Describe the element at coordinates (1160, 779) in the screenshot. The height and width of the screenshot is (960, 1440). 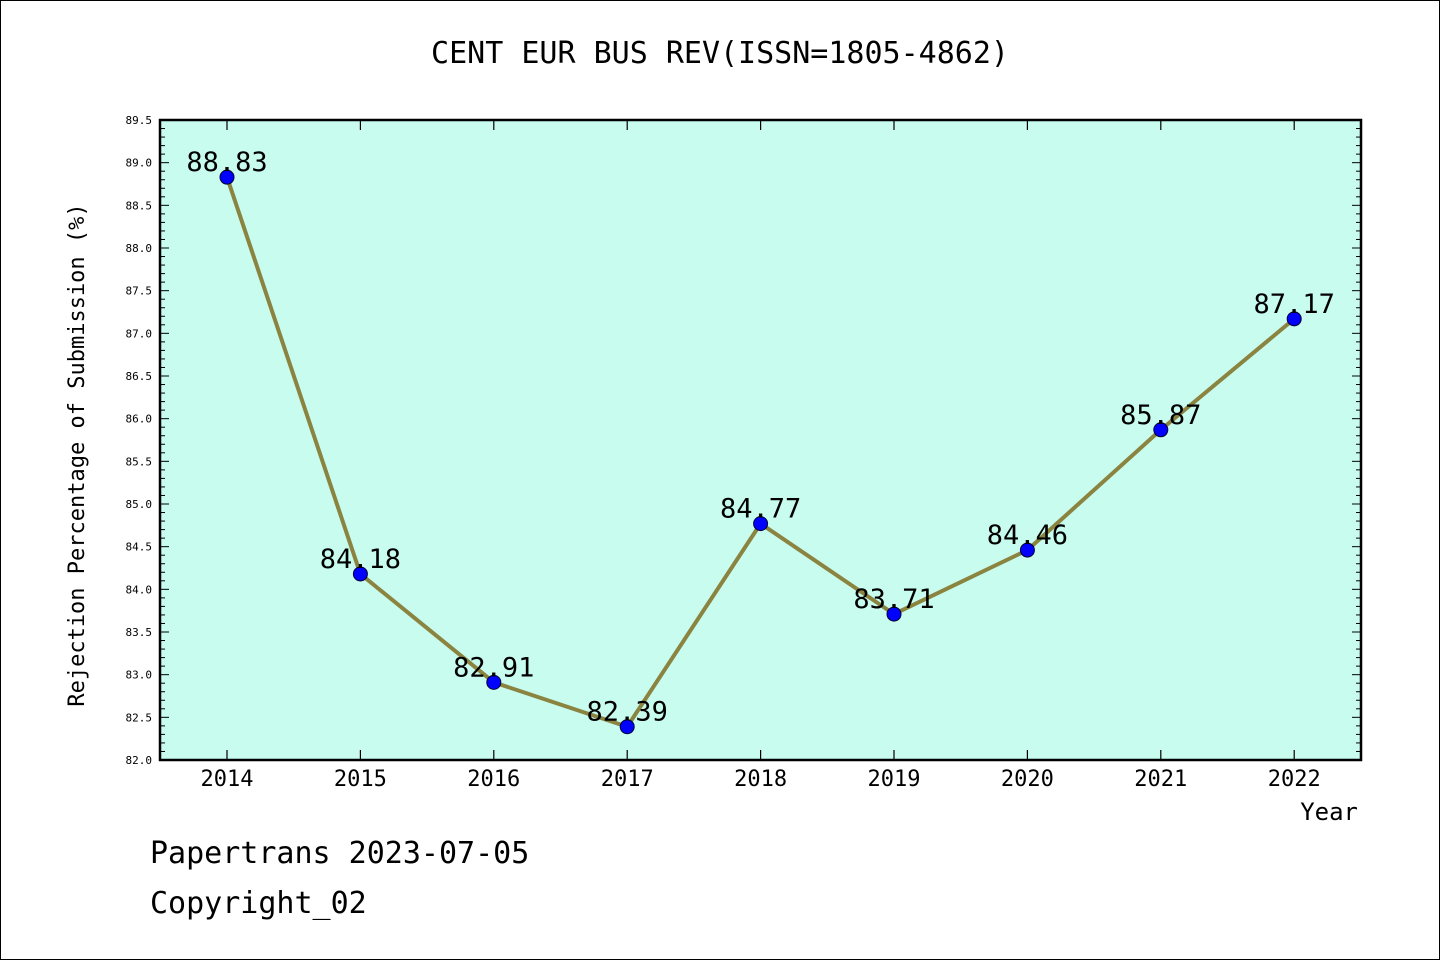
I see `x-tick-label: 2021` at that location.